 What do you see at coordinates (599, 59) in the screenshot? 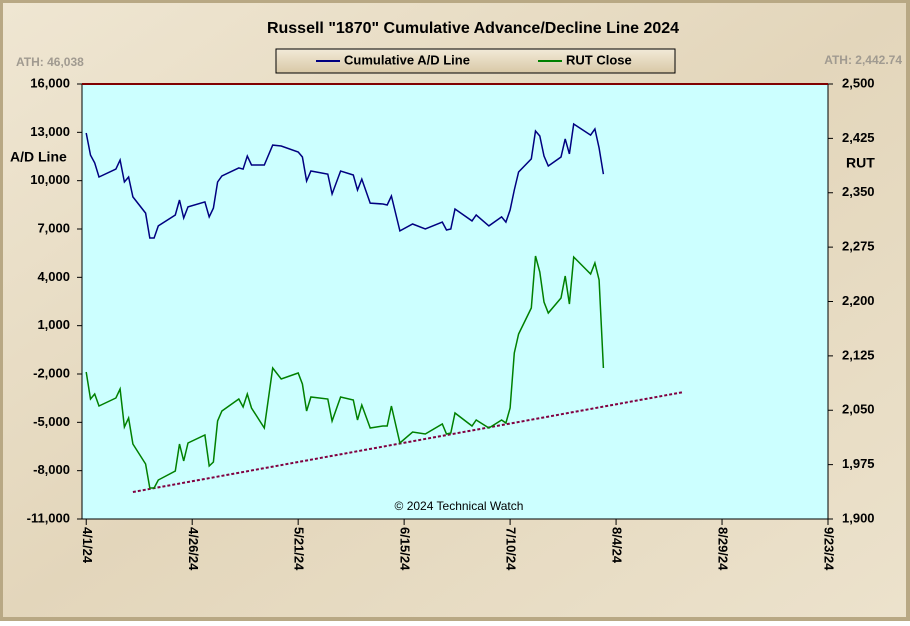
I see `legend-label: RUT Close` at bounding box center [599, 59].